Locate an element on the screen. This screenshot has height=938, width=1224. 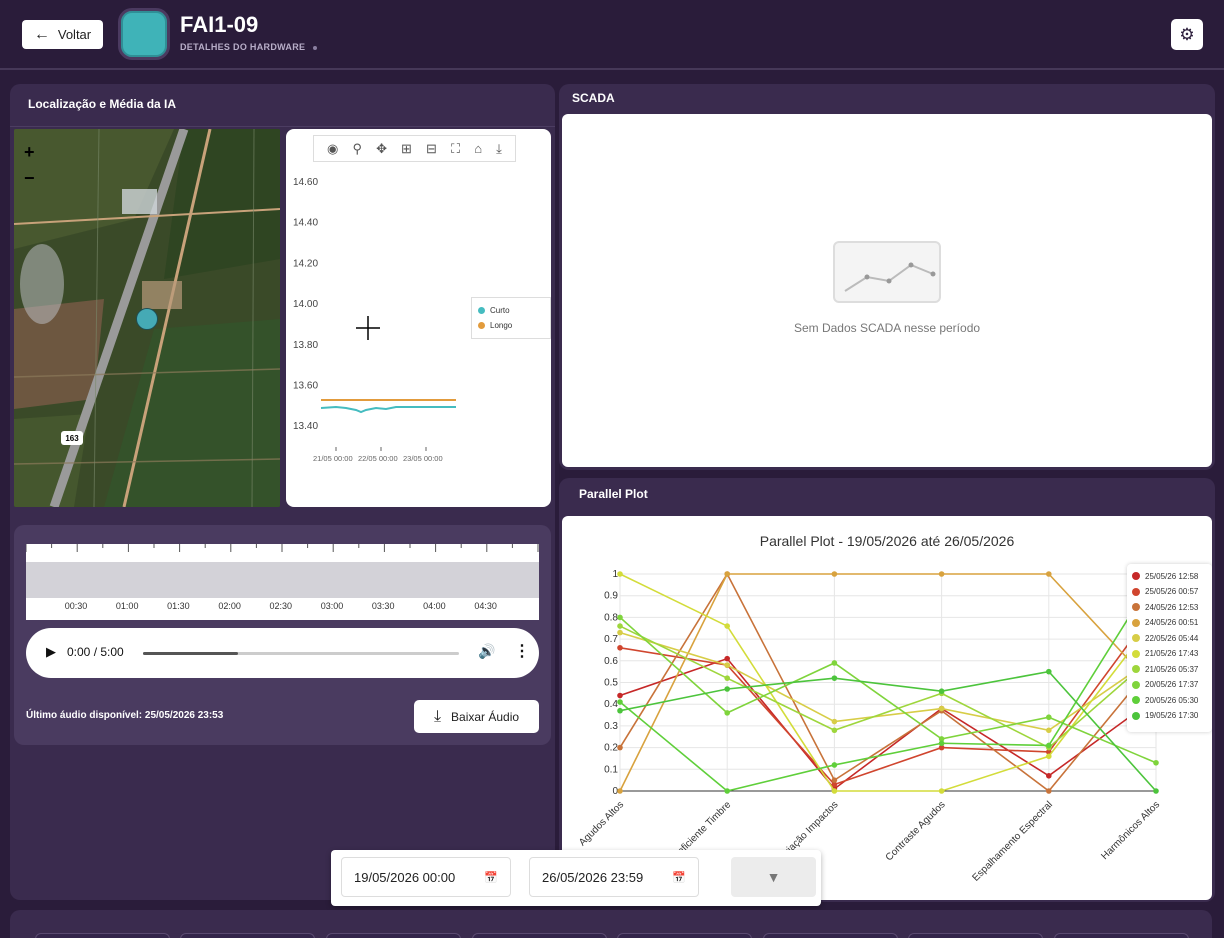
download-audio-button: ⤓ Baixar Áudio is located at coordinates (476, 716).